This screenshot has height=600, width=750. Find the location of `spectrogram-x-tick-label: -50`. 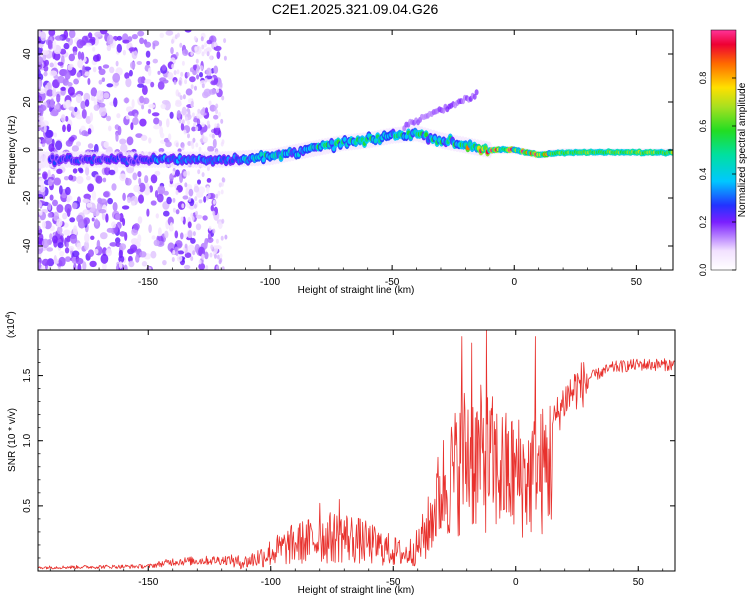

spectrogram-x-tick-label: -50 is located at coordinates (392, 282).